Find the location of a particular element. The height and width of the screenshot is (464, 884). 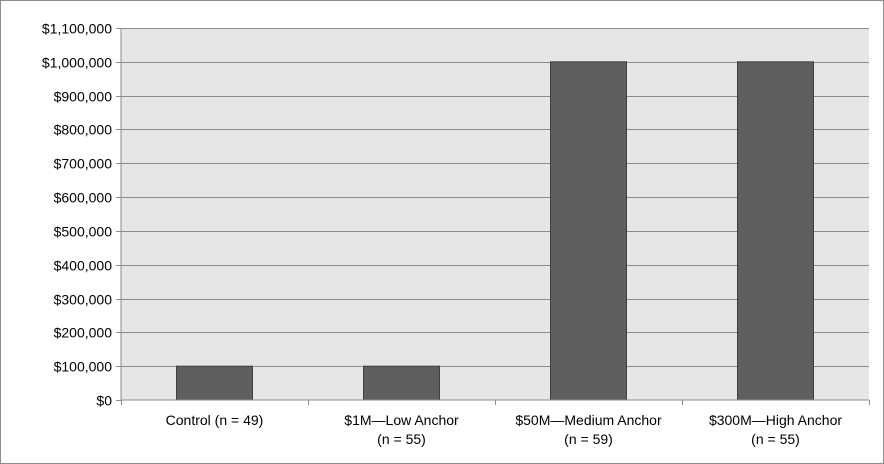

y-tick-label: $200,000 is located at coordinates (83, 333).